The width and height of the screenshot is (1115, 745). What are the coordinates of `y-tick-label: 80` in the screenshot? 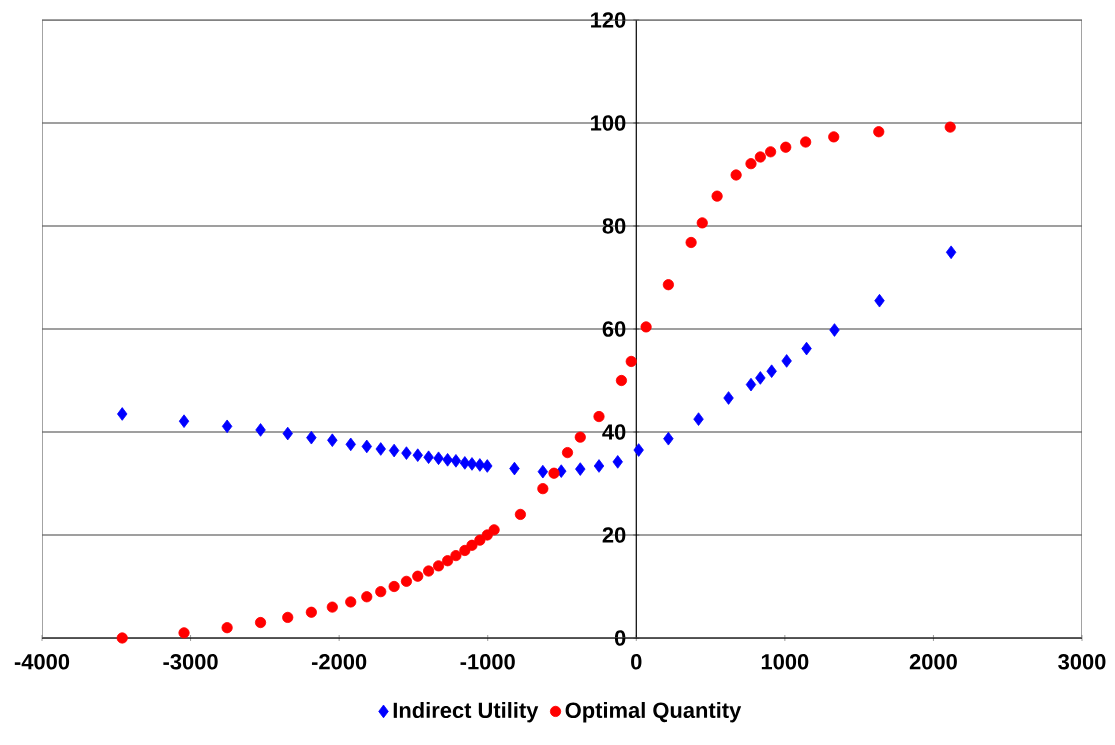 It's located at (614, 226).